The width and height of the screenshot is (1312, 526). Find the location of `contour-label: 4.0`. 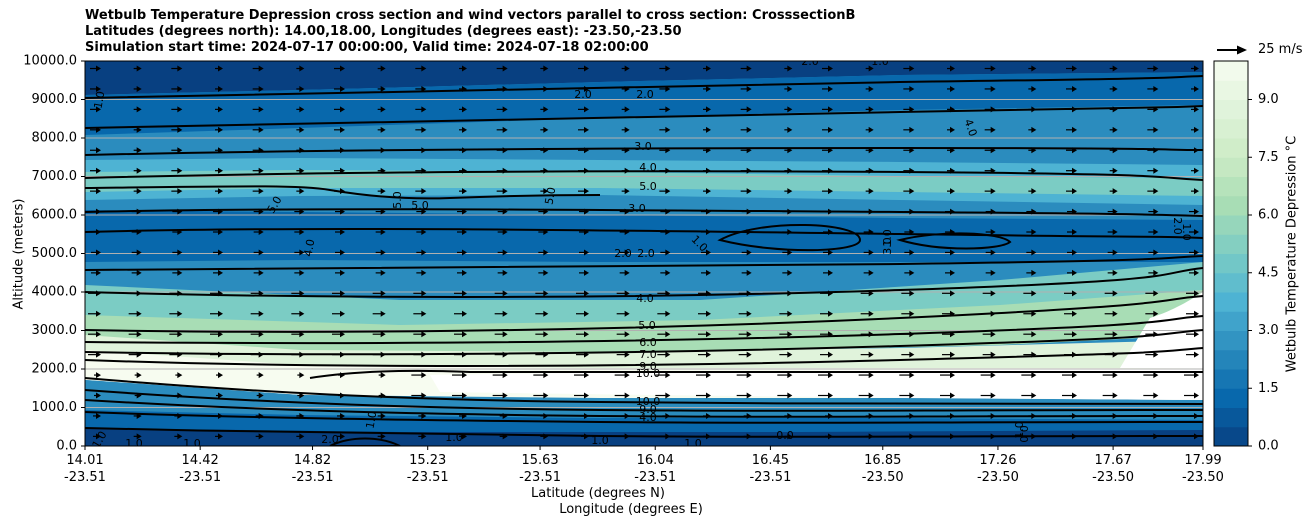

contour-label: 4.0 is located at coordinates (648, 167).